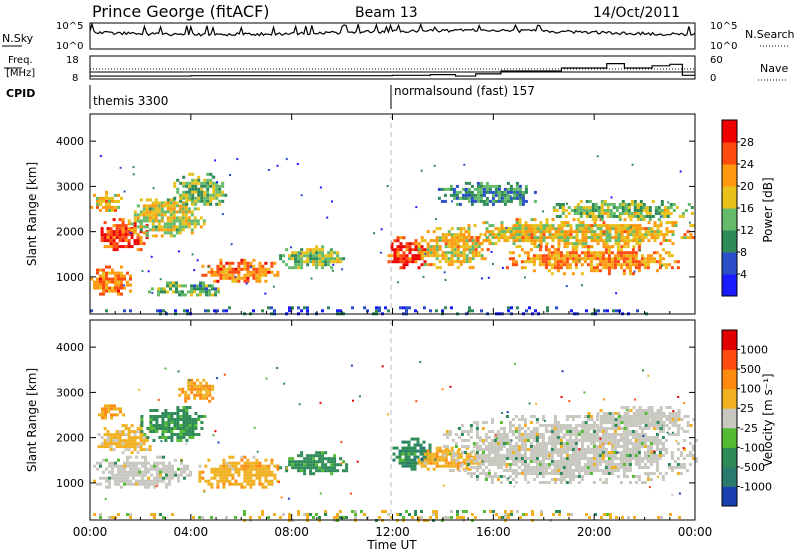 This screenshot has height=554, width=800. What do you see at coordinates (237, 159) in the screenshot?
I see `power-speckle` at bounding box center [237, 159].